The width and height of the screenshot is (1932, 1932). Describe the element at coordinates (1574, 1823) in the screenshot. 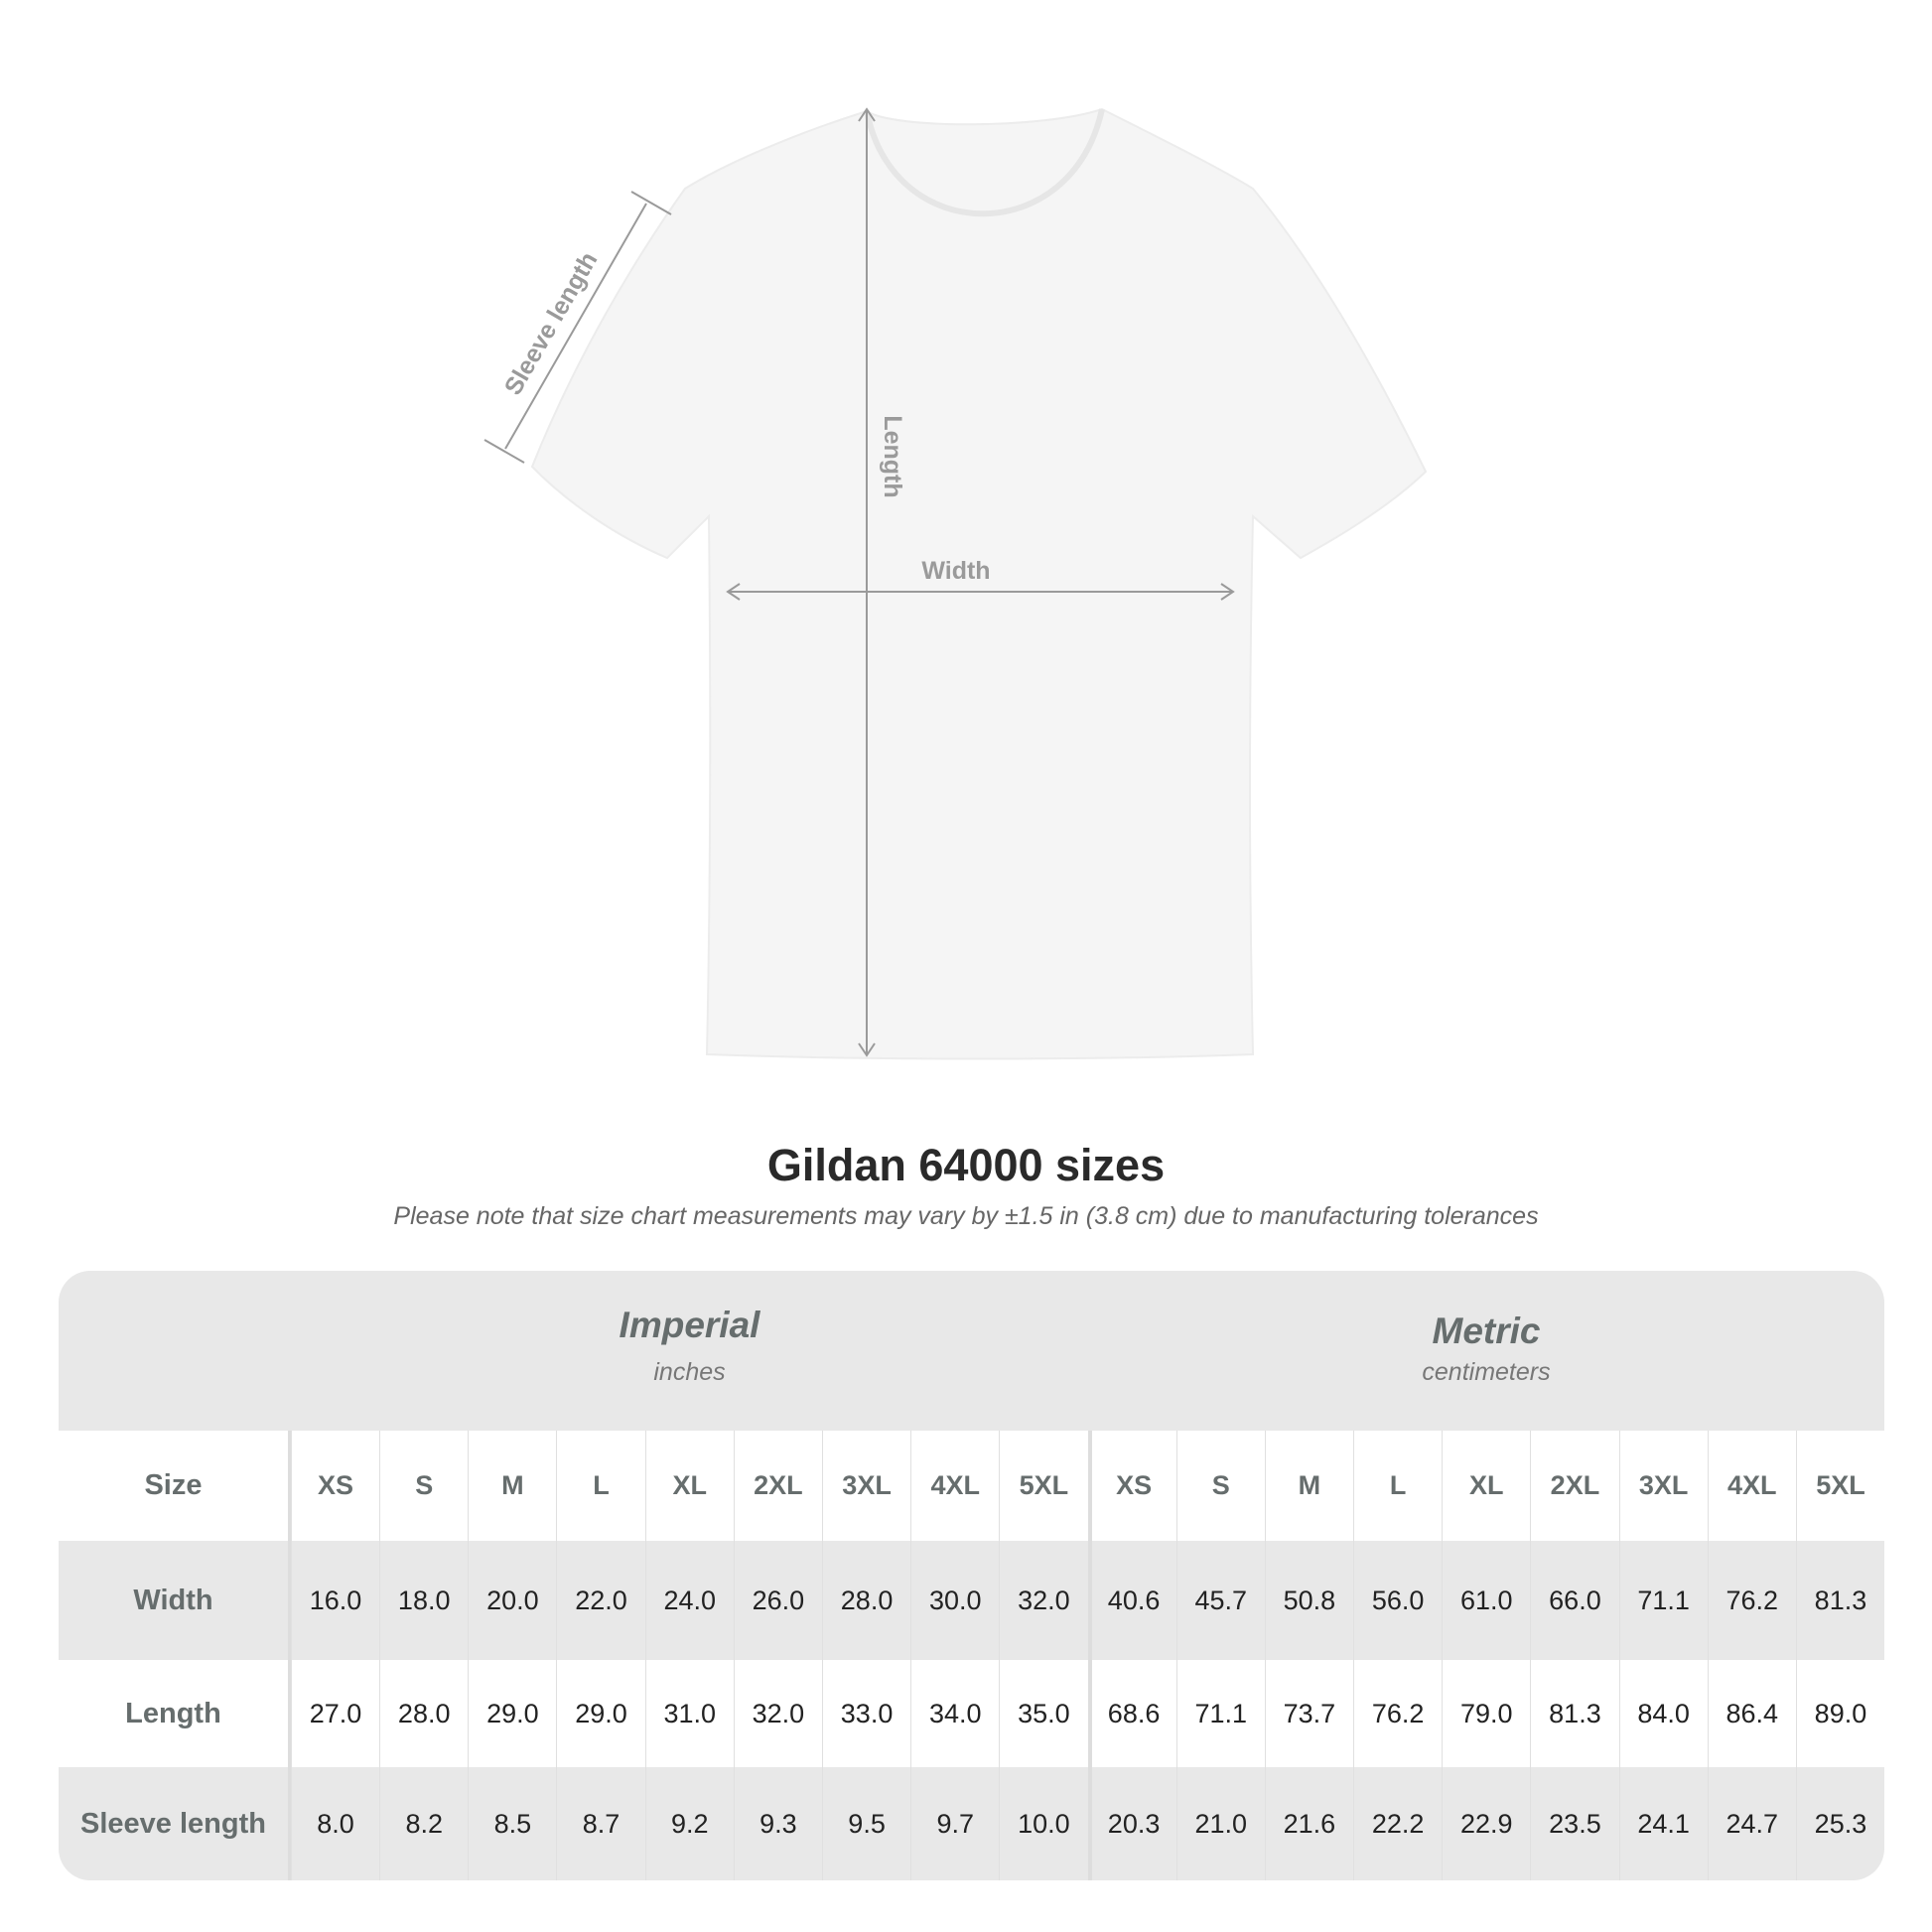

I see `metric-value: 23.5` at that location.